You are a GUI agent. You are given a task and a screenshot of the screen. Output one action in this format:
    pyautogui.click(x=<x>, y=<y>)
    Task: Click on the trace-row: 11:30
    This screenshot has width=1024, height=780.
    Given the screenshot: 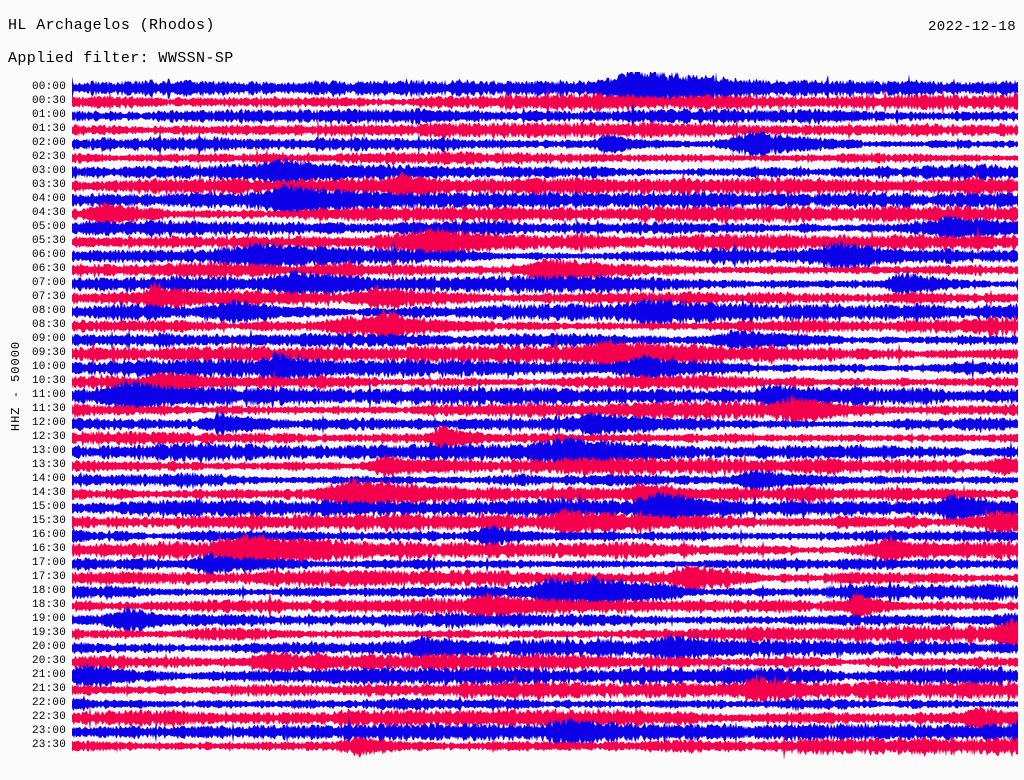 What is the action you would take?
    pyautogui.click(x=512, y=410)
    